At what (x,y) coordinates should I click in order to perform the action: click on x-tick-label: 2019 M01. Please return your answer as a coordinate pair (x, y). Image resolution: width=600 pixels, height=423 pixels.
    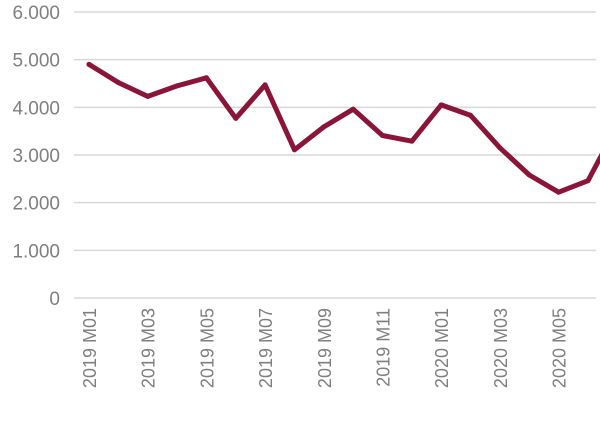
    Looking at the image, I should click on (90, 348).